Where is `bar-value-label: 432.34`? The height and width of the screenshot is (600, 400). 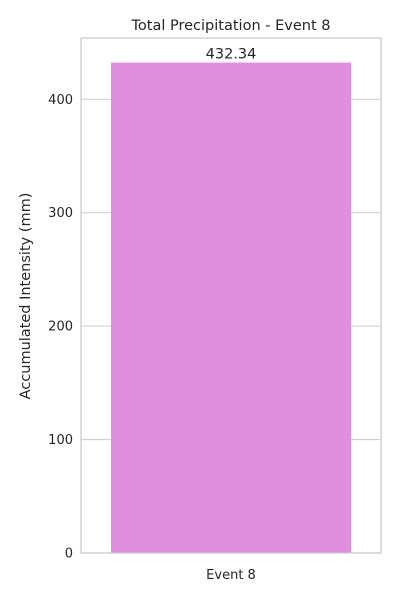 bar-value-label: 432.34 is located at coordinates (231, 55).